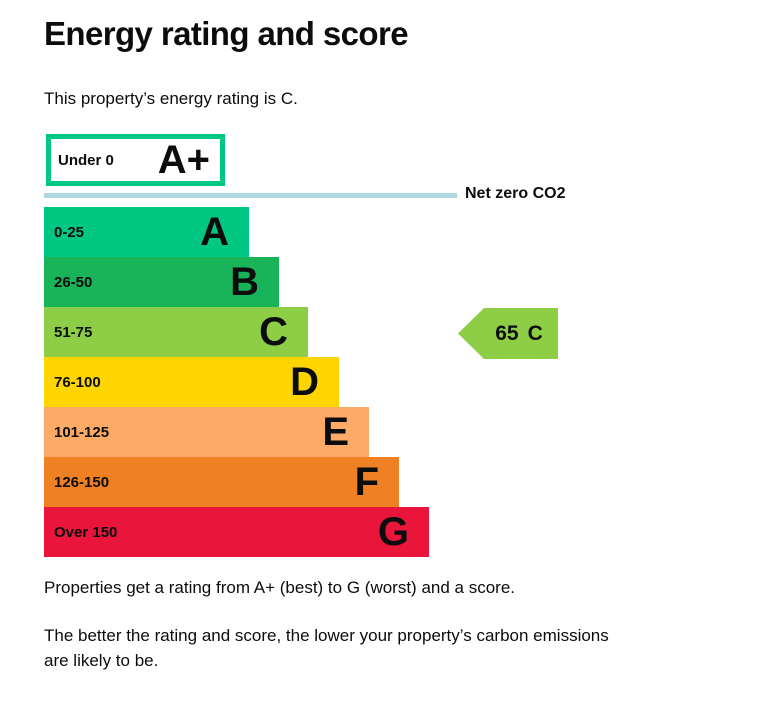  I want to click on band-range-label: 76-100, so click(77, 382).